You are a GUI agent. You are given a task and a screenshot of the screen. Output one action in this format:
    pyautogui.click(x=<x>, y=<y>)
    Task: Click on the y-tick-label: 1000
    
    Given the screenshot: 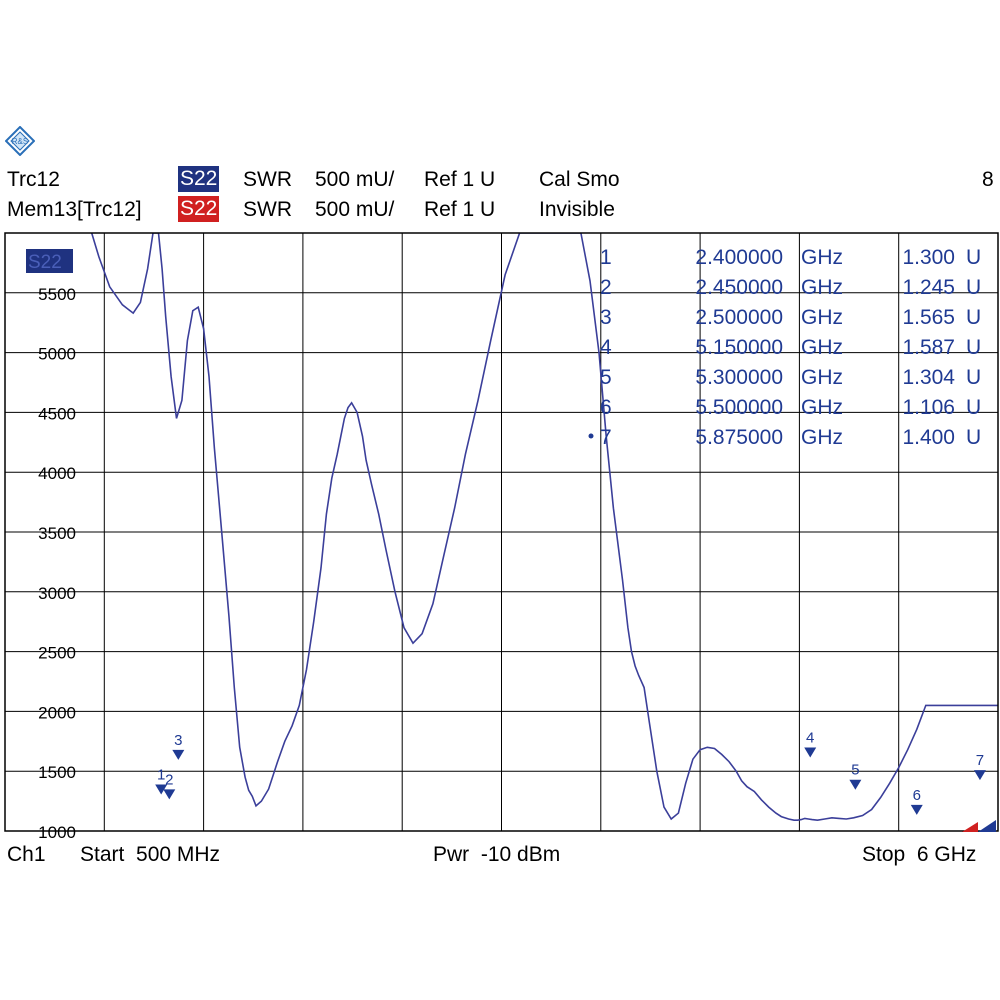 What is the action you would take?
    pyautogui.click(x=57, y=832)
    